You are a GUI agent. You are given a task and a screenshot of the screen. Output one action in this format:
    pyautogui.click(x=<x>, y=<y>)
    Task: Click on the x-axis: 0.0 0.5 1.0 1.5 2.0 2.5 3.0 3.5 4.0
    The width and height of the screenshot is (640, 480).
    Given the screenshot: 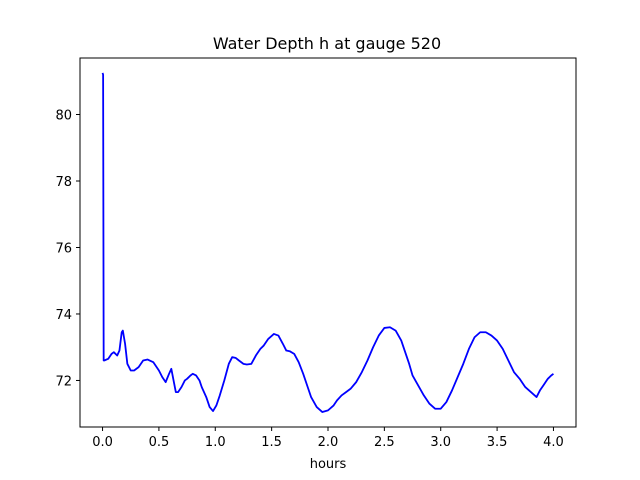 What is the action you would take?
    pyautogui.click(x=328, y=438)
    